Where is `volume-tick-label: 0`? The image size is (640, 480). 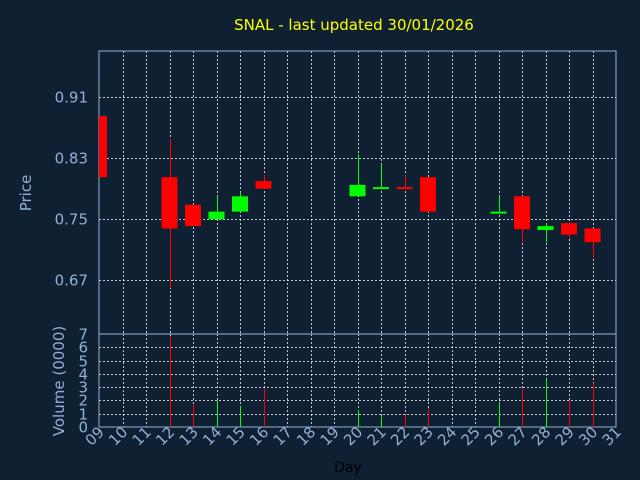
volume-tick-label: 0 is located at coordinates (83, 428).